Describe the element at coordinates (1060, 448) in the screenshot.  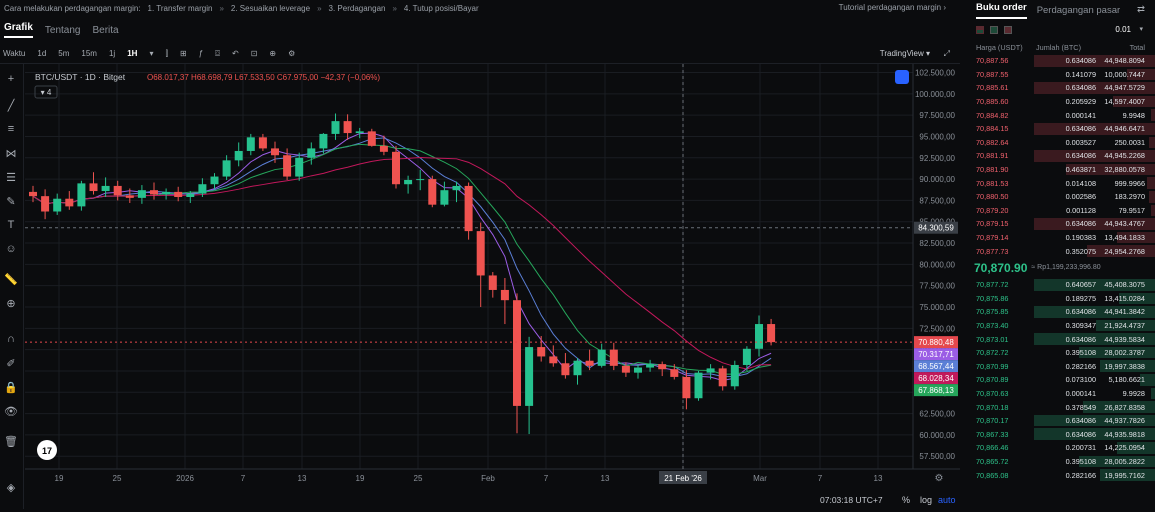
I see `bid-row: 70,866.46 0.200731 14,225.0954` at that location.